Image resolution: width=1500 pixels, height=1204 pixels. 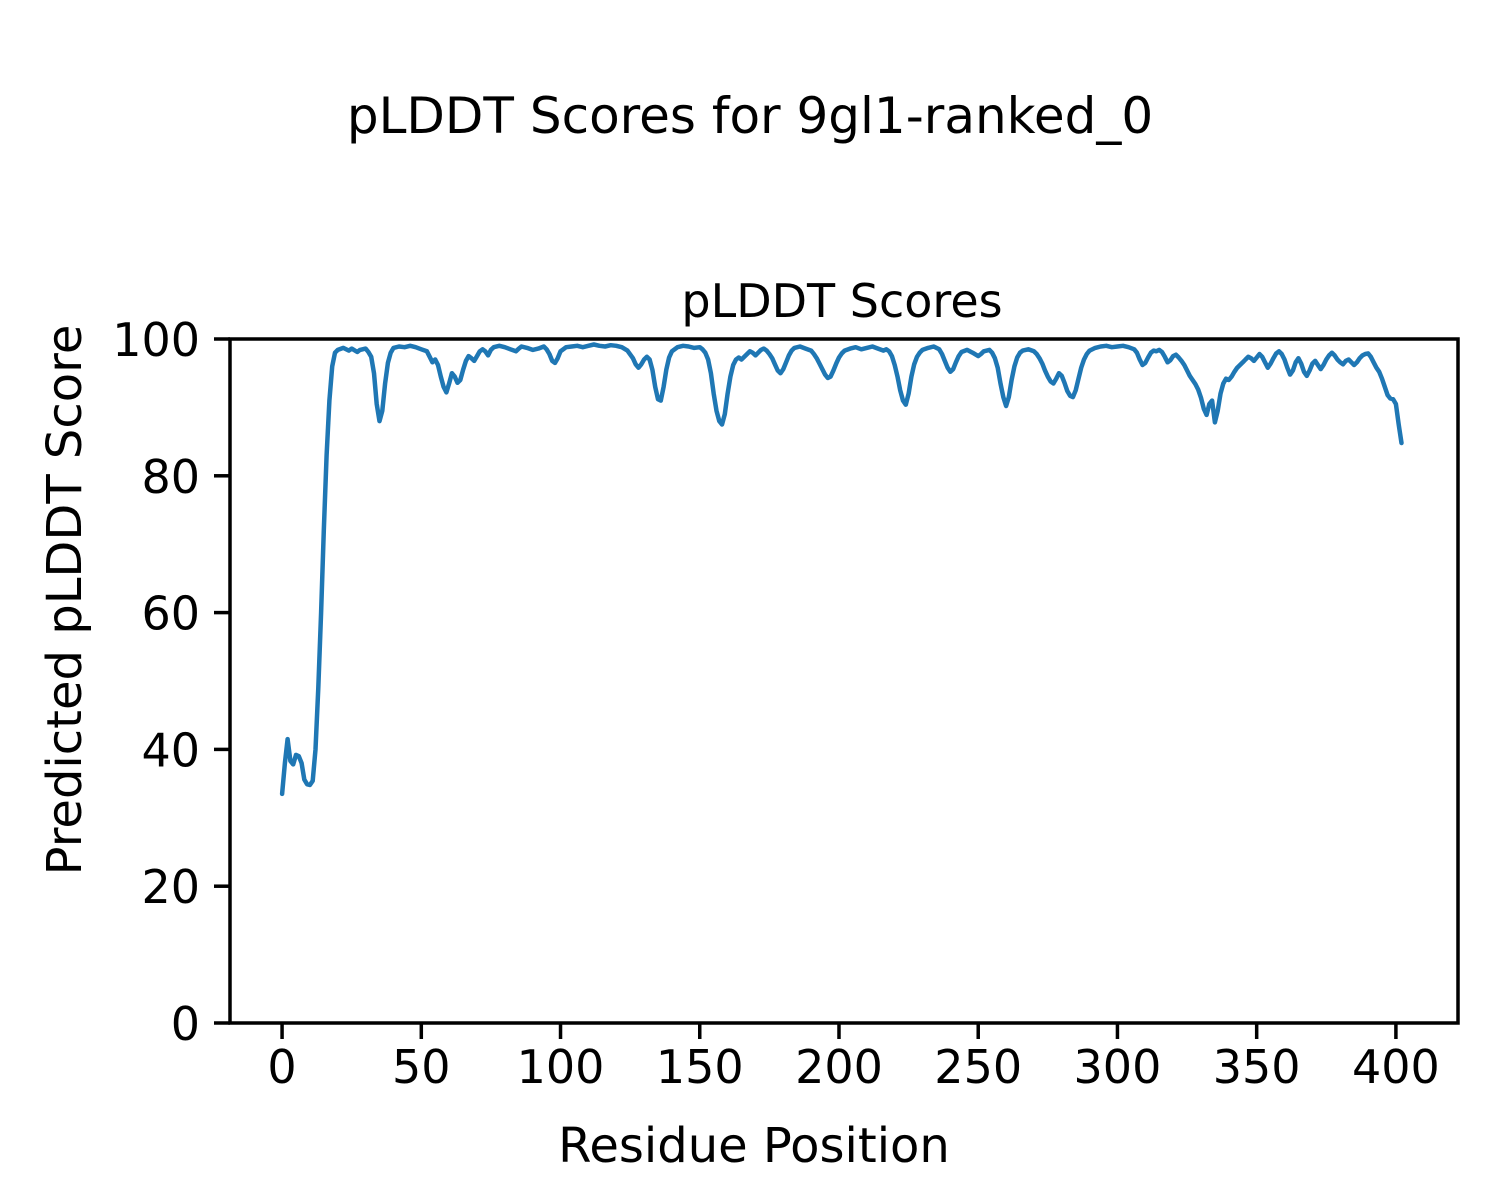 I want to click on x-tick-label: 150, so click(x=700, y=1067).